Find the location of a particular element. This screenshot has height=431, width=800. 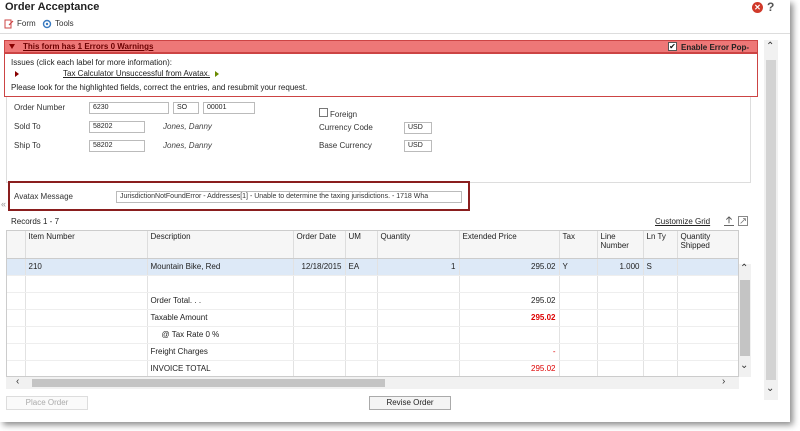

scroll-up-icon: ⌃ is located at coordinates (744, 268).